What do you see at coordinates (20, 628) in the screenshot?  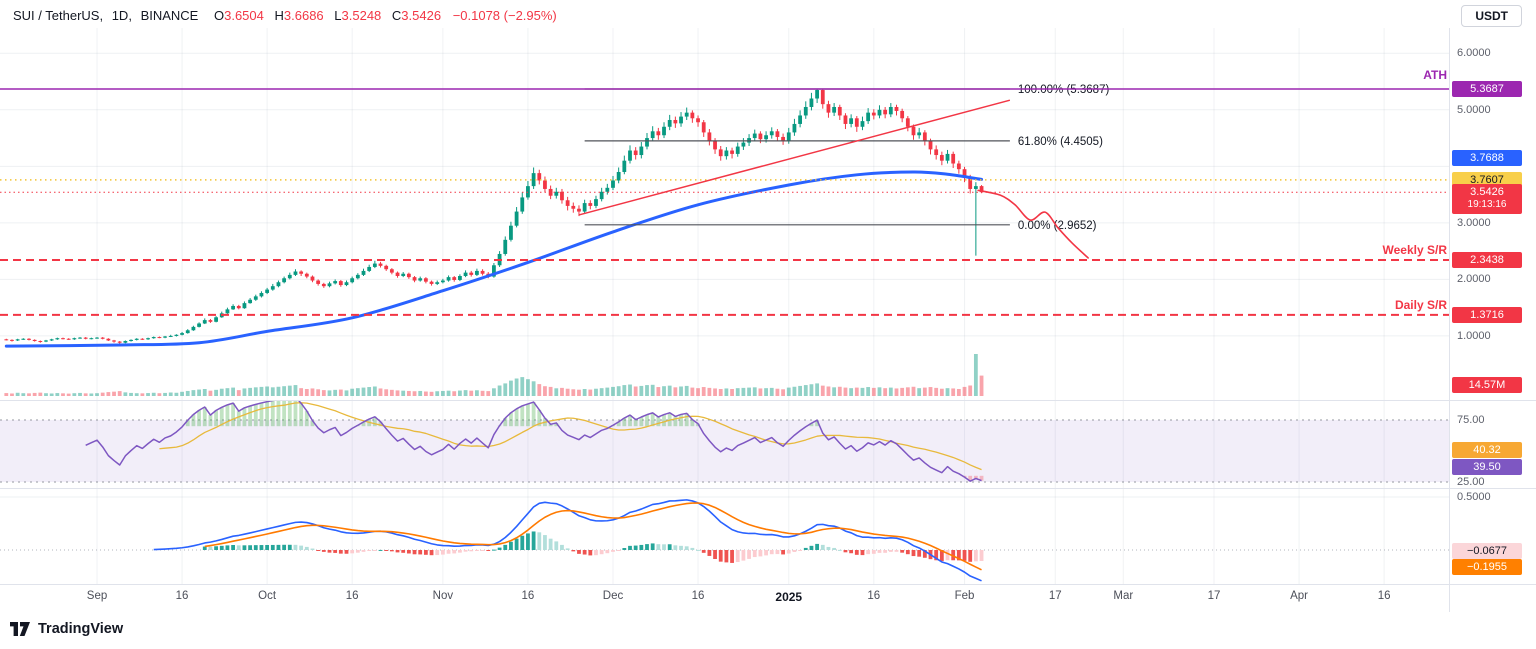 I see `tradingview-logo-icon` at bounding box center [20, 628].